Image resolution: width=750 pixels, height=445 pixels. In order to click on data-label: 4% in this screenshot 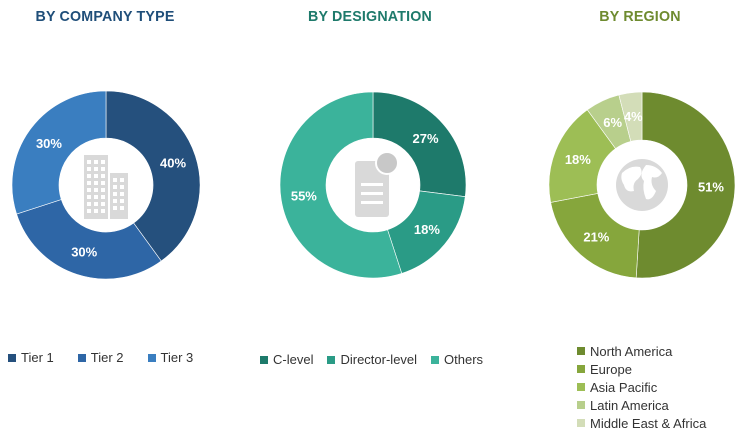, I will do `click(633, 116)`.